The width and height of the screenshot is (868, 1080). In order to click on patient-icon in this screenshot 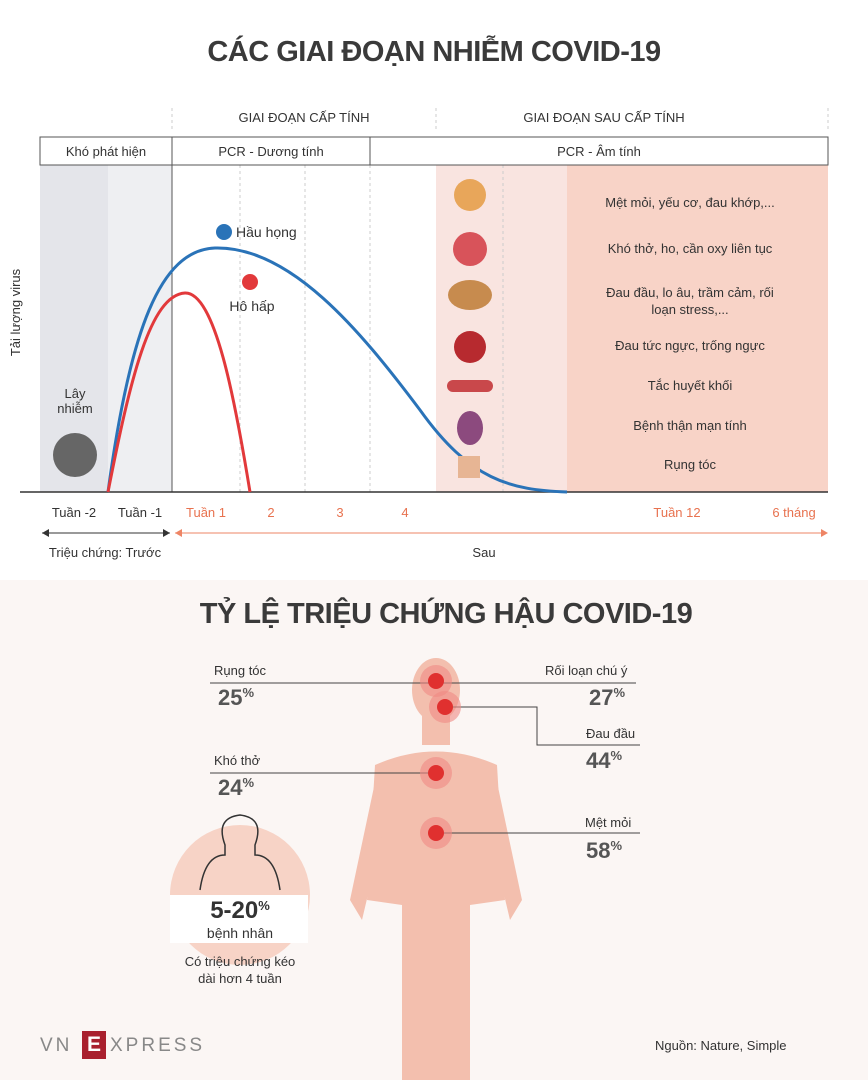, I will do `click(240, 852)`.